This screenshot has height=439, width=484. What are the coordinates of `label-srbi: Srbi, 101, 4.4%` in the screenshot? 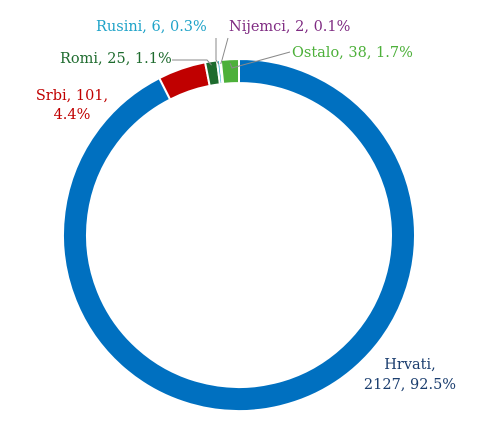 It's located at (72, 105).